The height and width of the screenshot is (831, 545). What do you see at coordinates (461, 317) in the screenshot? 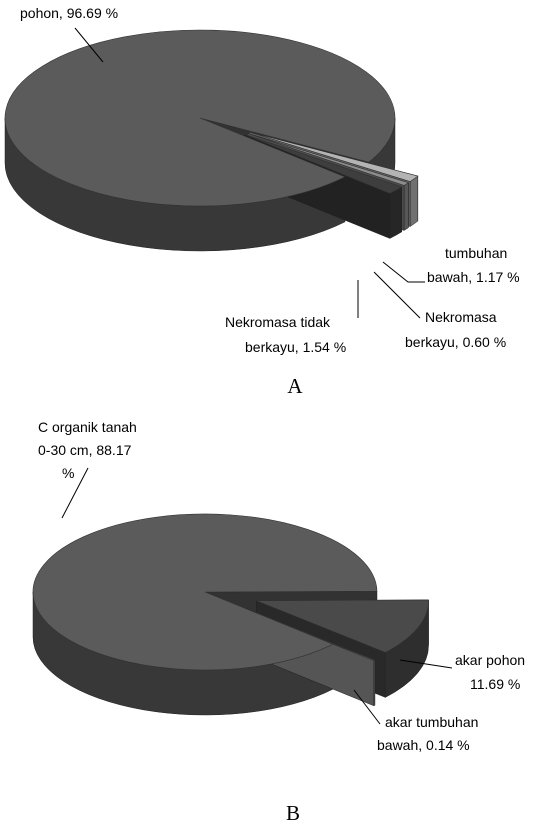
I see `data-label: Nekromasa` at bounding box center [461, 317].